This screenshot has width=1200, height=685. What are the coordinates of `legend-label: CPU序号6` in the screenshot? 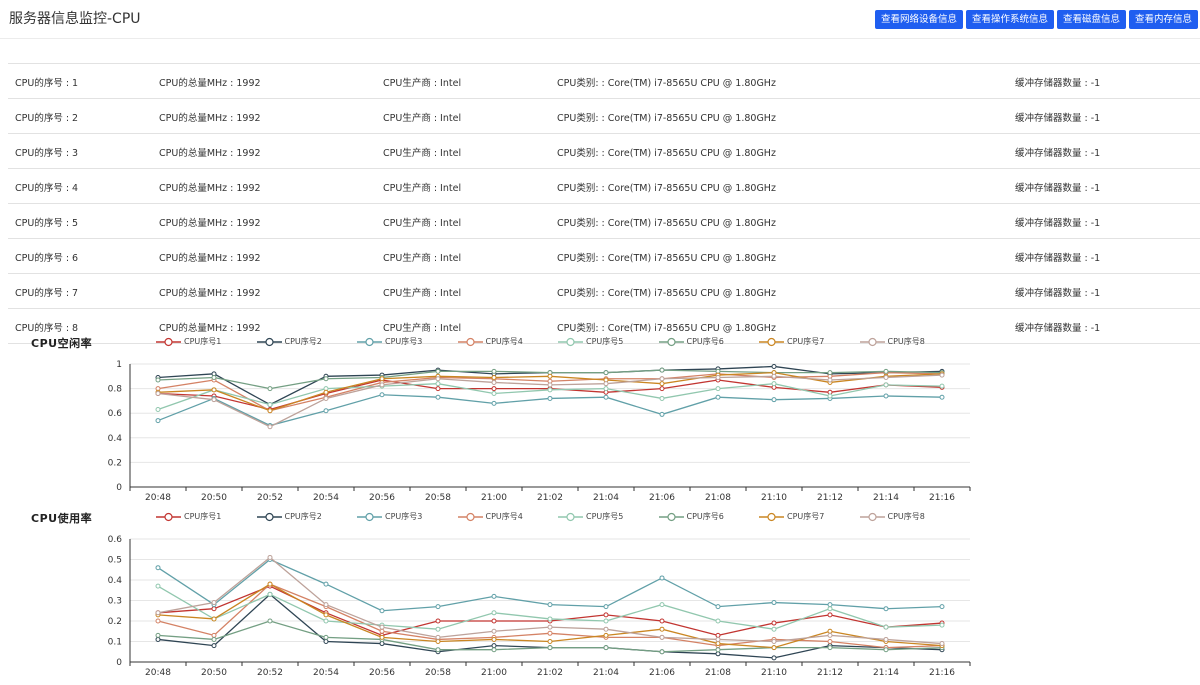 It's located at (705, 341).